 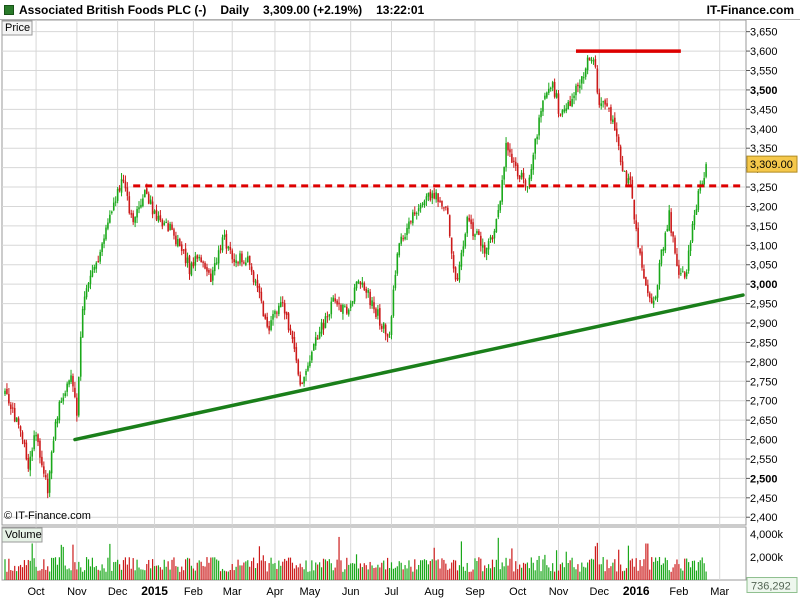 What do you see at coordinates (719, 592) in the screenshot?
I see `x-tick-label: Mar` at bounding box center [719, 592].